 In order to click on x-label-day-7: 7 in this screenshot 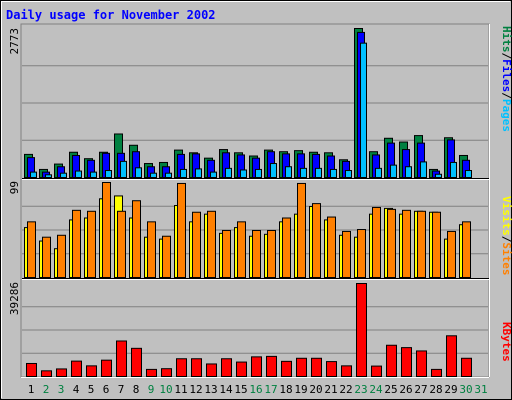, I will do `click(121, 389)`.